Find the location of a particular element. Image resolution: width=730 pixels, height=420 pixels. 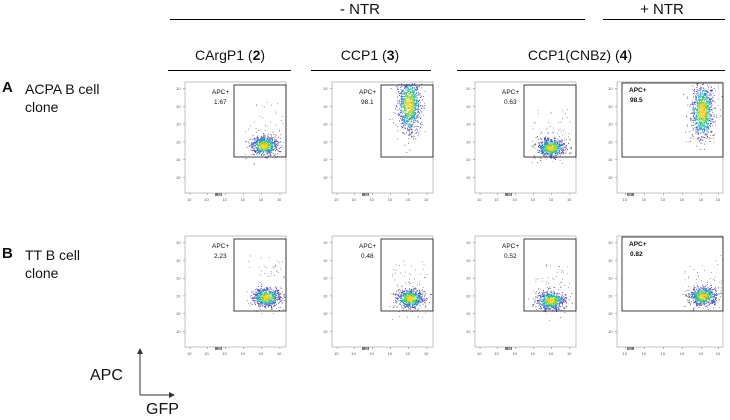

row-letter-b: B is located at coordinates (7, 253).